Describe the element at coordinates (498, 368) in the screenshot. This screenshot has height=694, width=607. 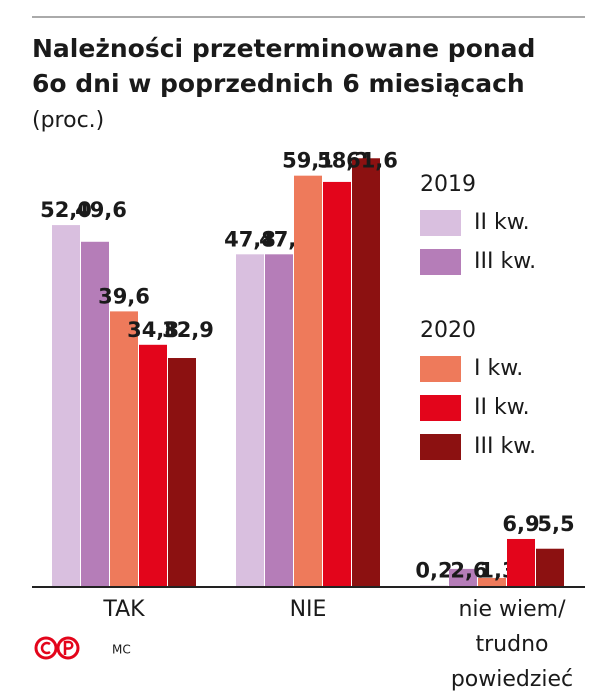
I see `legend-label: I kw.` at that location.